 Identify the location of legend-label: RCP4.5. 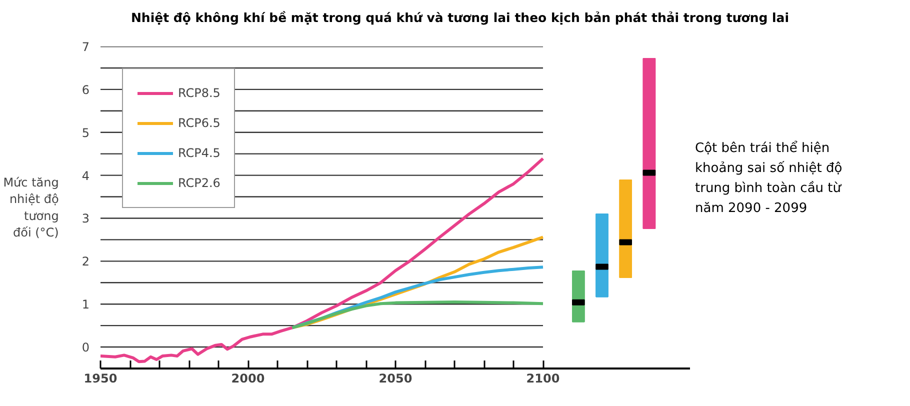
(199, 153).